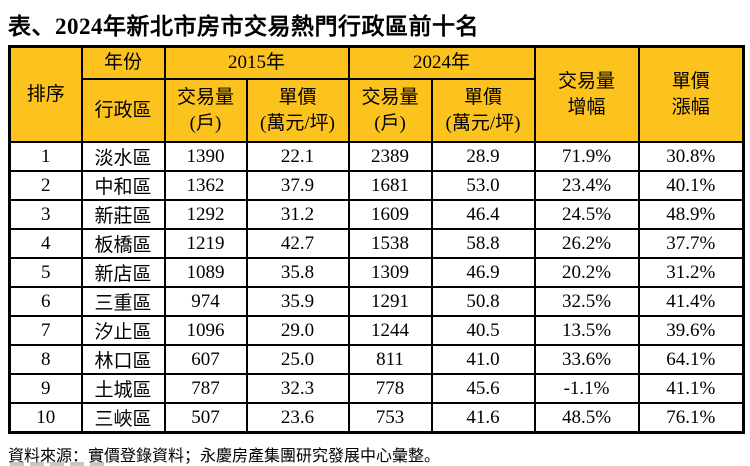 This screenshot has width=750, height=466. Describe the element at coordinates (586, 301) in the screenshot. I see `cell-volume-growth: 32.5%` at that location.